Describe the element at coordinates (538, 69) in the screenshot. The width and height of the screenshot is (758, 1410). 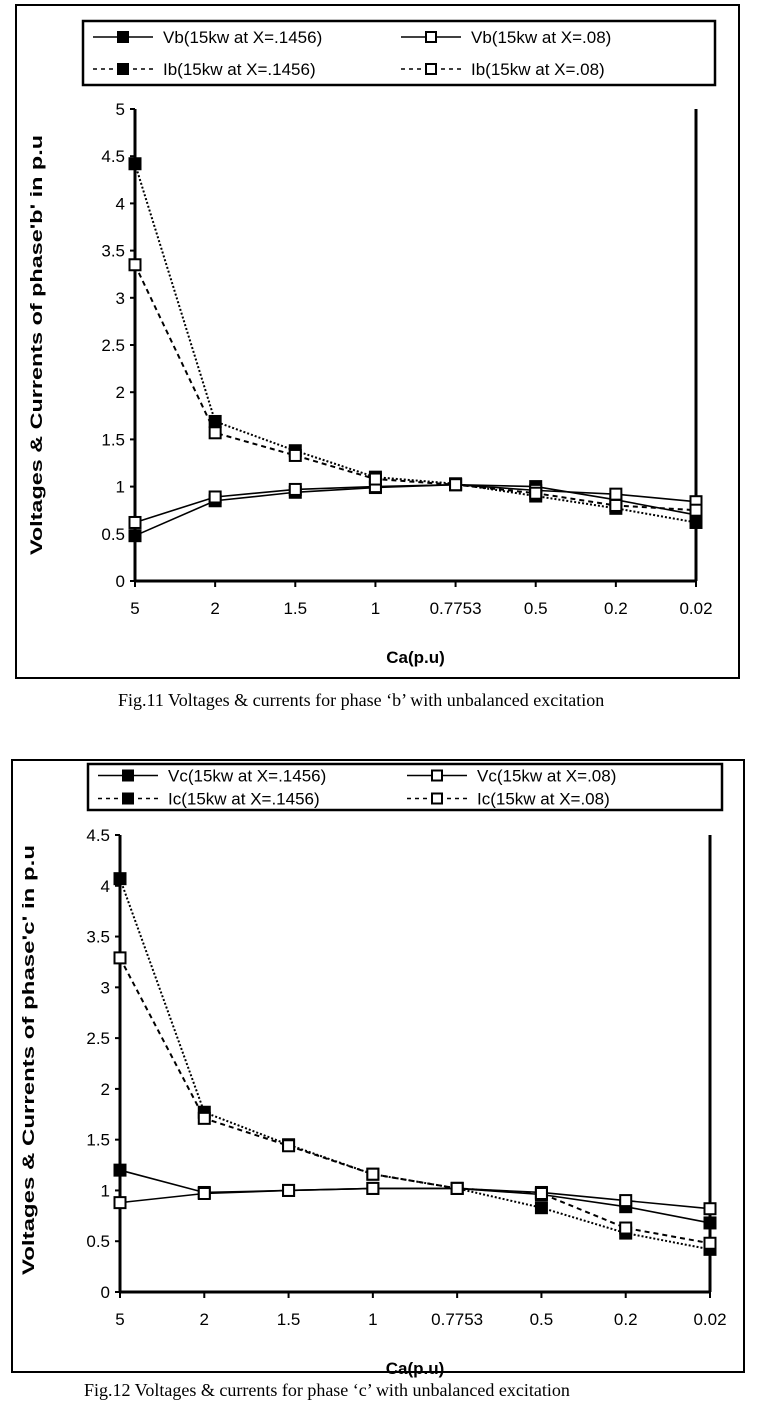
I see `legend-entry-label: Ib(15kw at X=.08)` at that location.